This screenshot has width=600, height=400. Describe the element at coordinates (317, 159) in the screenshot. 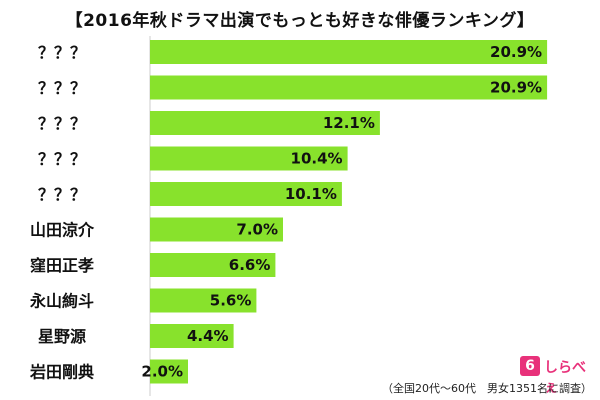

I see `value-label: 10.4%` at that location.